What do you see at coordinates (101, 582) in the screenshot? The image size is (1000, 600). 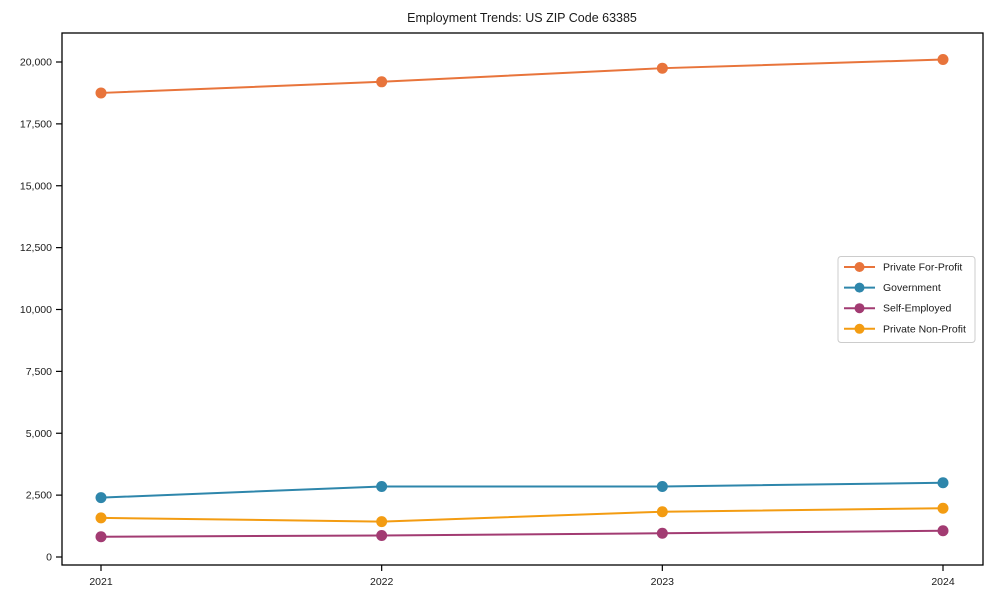 I see `x-tick-label: 2021` at bounding box center [101, 582].